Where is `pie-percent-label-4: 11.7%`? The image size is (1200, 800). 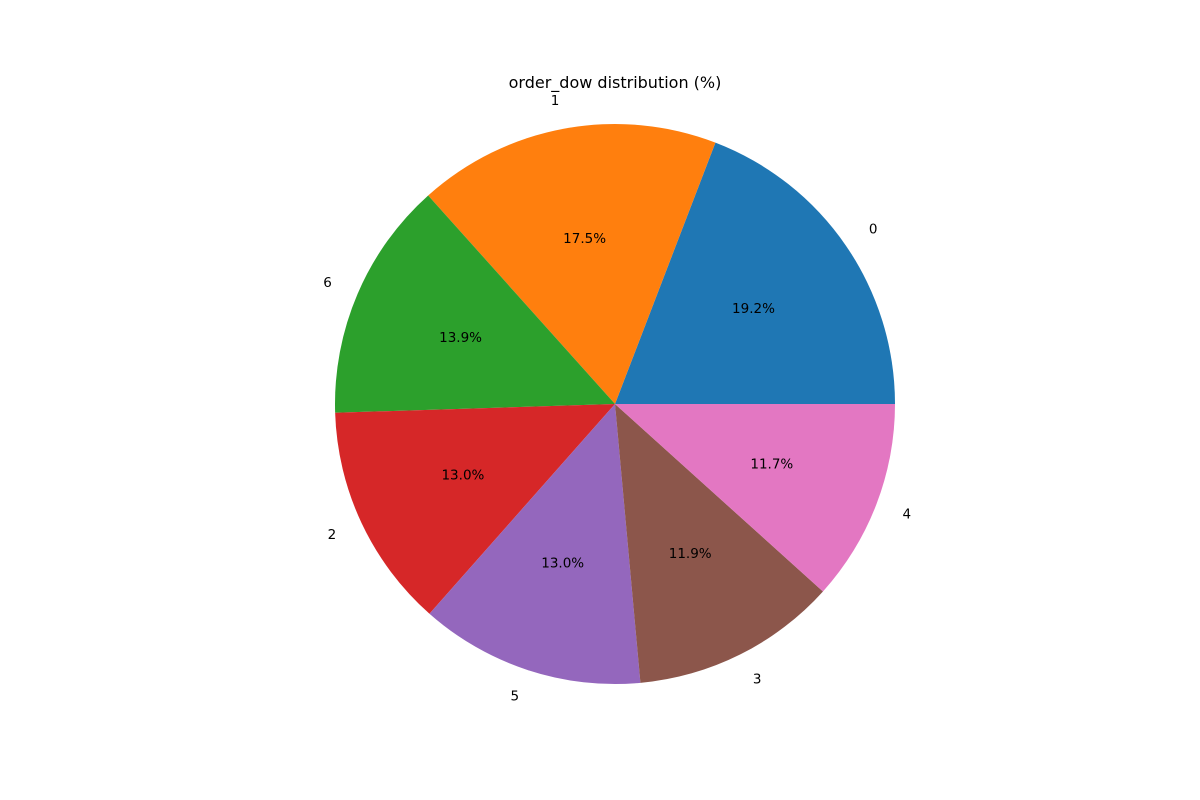
pie-percent-label-4: 11.7% is located at coordinates (771, 464).